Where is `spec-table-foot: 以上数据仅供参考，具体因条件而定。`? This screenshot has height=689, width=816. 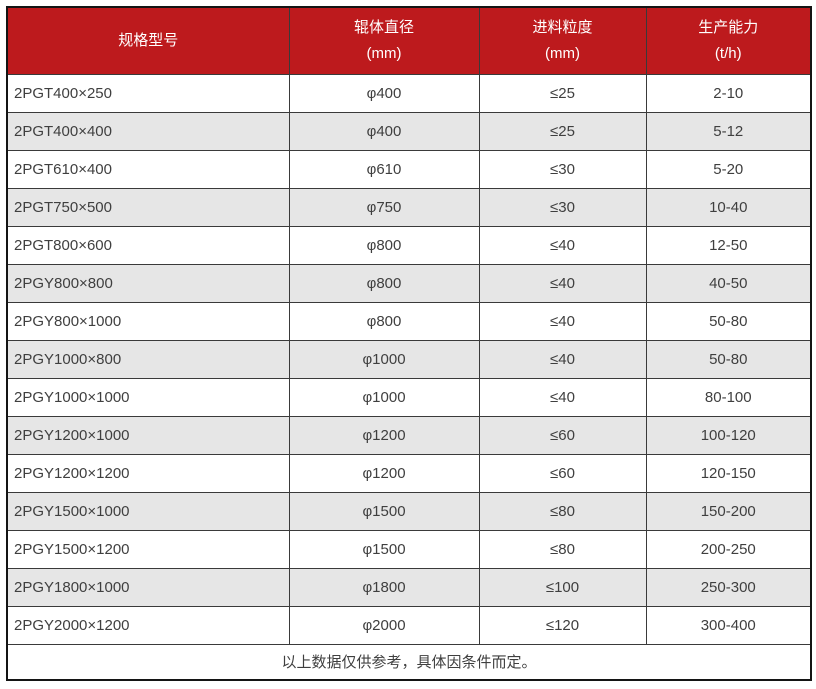
spec-table-foot: 以上数据仅供参考，具体因条件而定。 is located at coordinates (409, 662).